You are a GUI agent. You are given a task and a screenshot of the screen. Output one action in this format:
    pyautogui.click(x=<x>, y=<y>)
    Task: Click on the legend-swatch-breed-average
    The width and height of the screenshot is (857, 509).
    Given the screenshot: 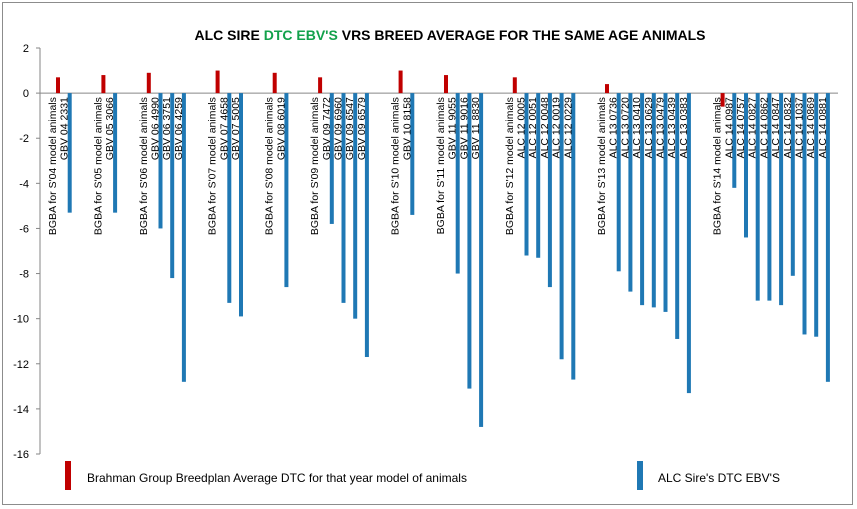 What is the action you would take?
    pyautogui.click(x=68, y=475)
    